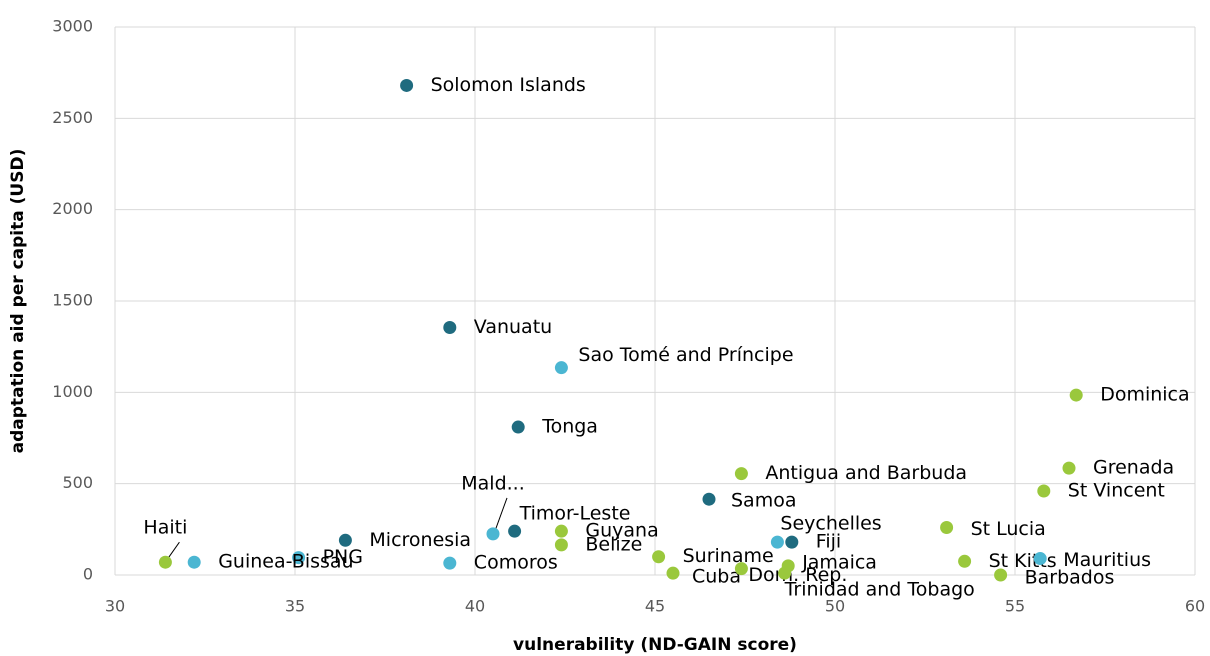 The height and width of the screenshot is (656, 1210). I want to click on point-label: Sao Tomé and Príncipe, so click(685, 355).